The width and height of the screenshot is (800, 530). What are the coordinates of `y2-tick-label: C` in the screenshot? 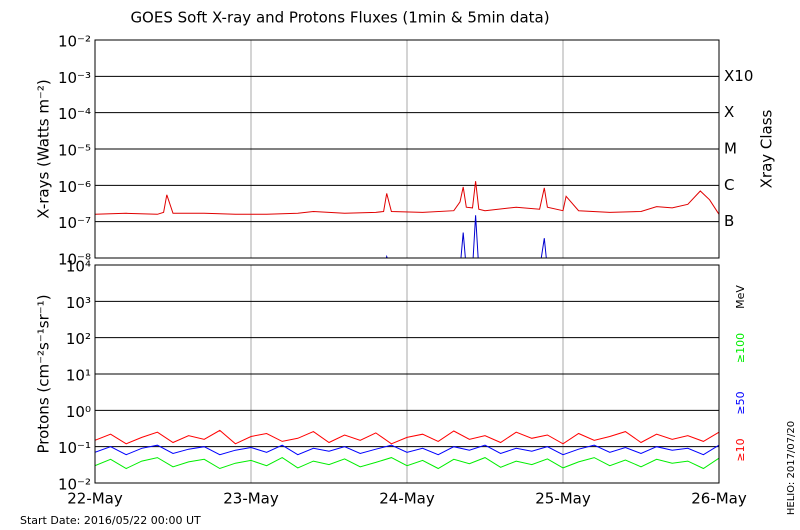 It's located at (729, 185).